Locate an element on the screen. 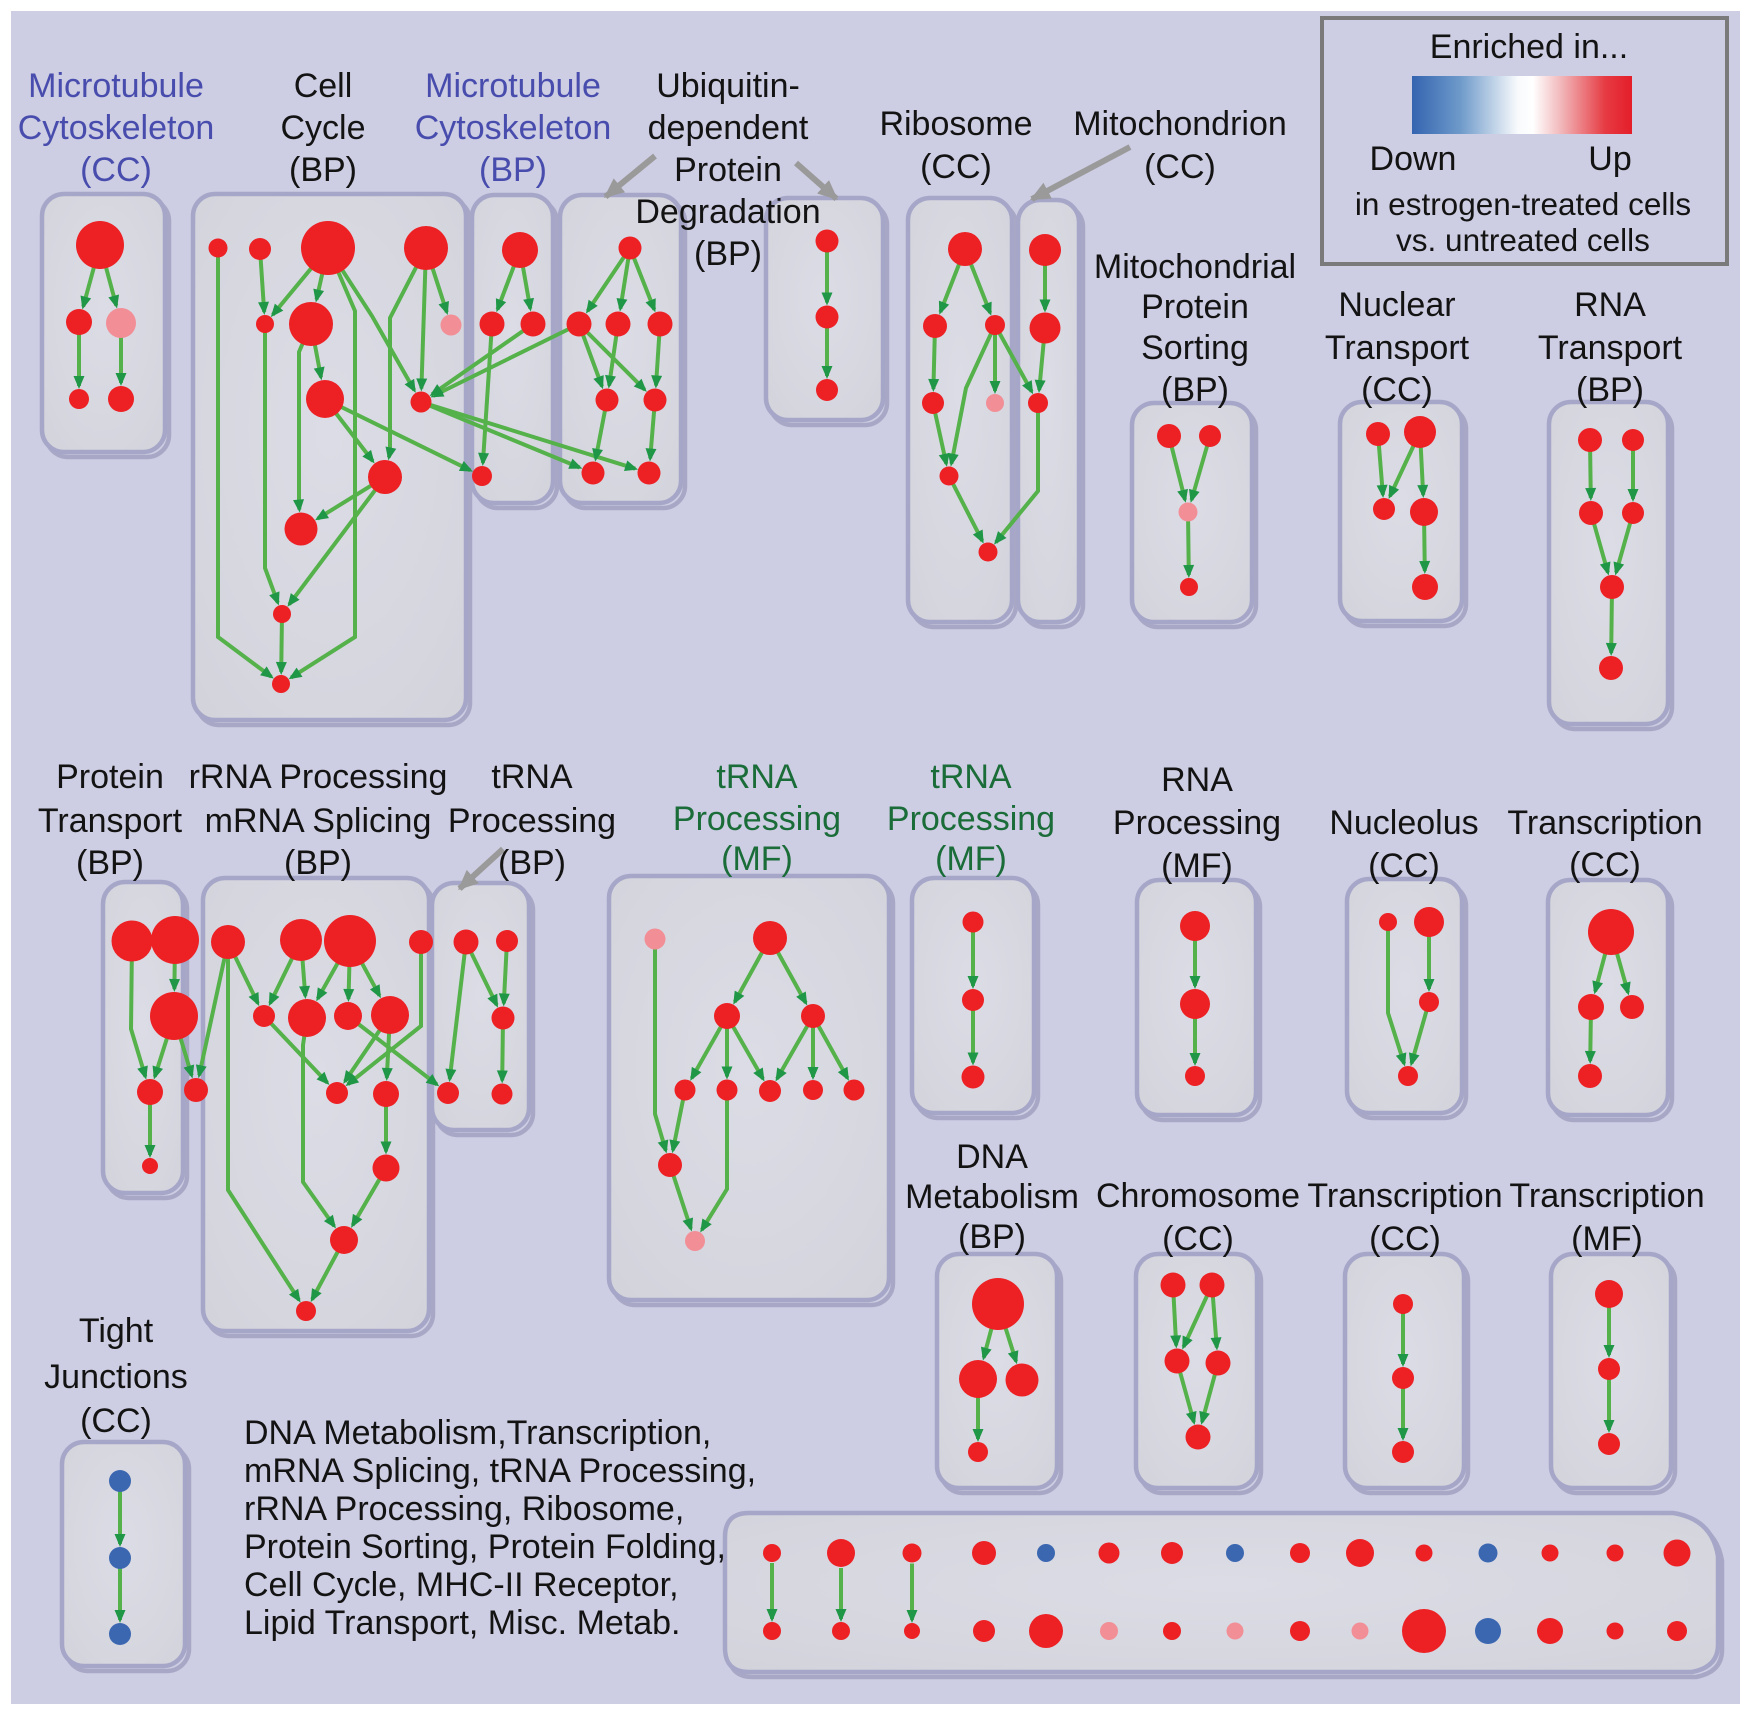 This screenshot has width=1750, height=1715. svg-text: DNA Metabolism,Transcription, is located at coordinates (477, 1433).